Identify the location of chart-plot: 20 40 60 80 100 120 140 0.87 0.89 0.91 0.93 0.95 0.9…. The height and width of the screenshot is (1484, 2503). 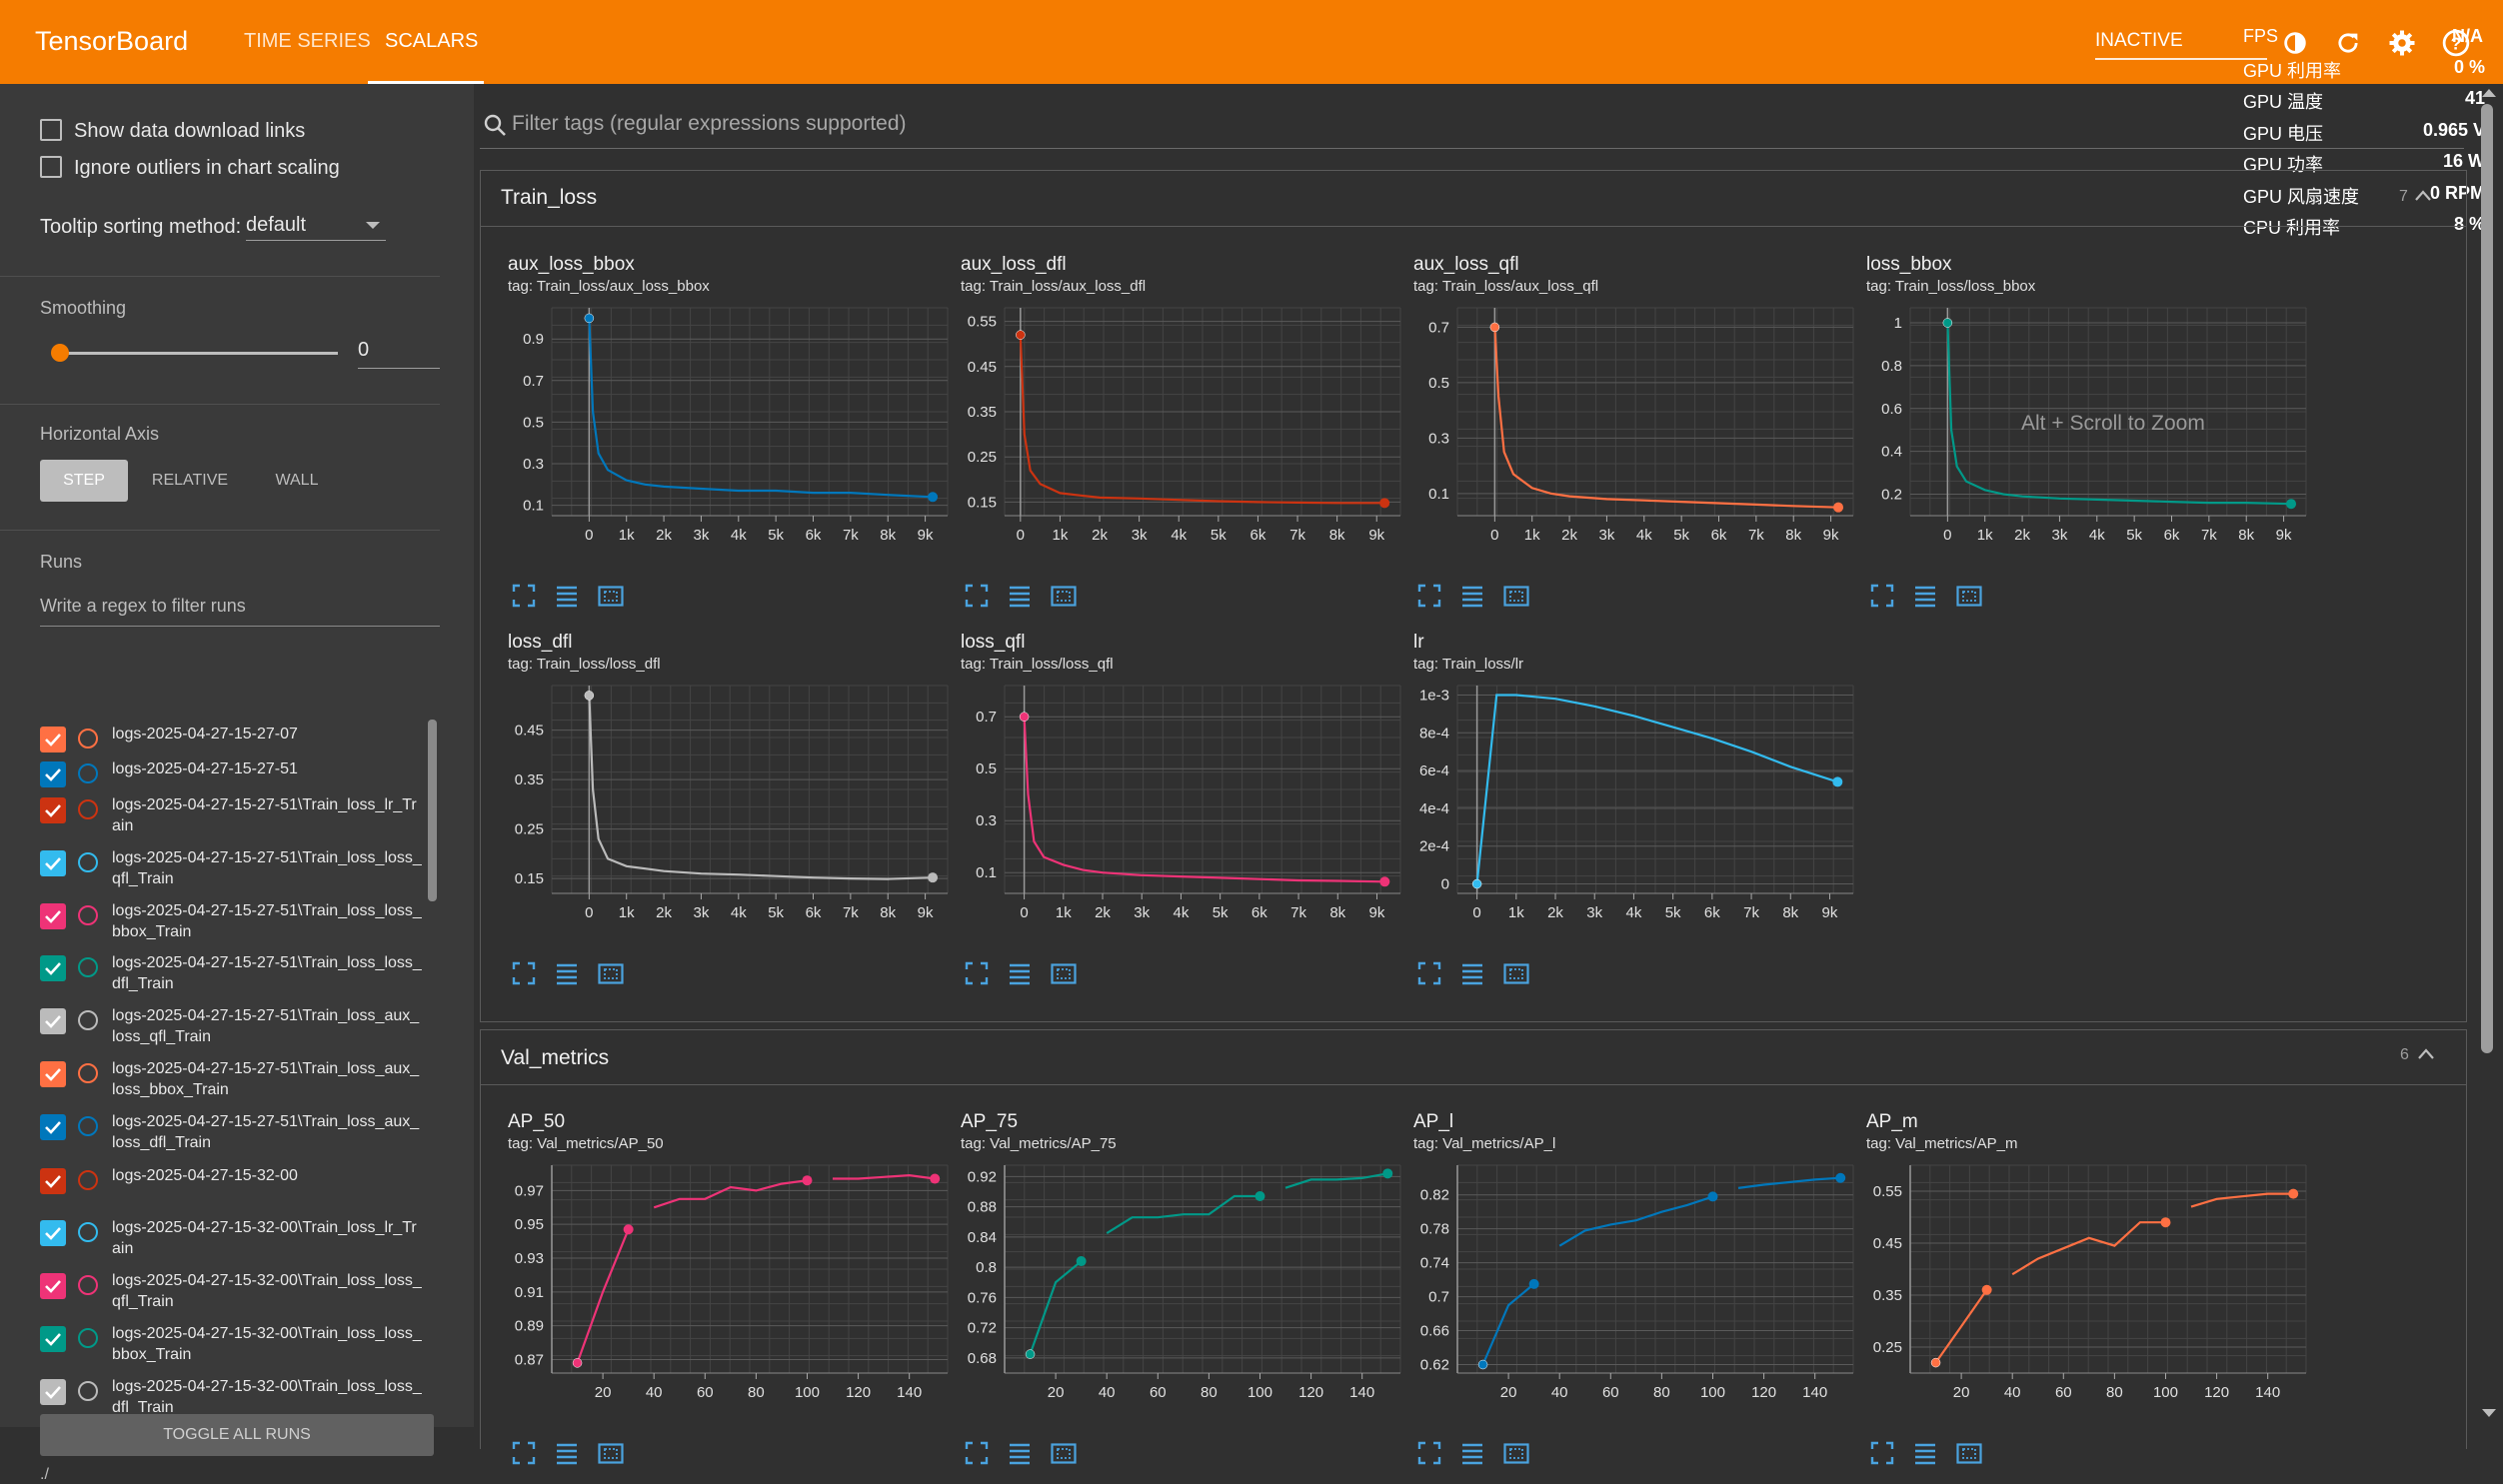
(715, 1314).